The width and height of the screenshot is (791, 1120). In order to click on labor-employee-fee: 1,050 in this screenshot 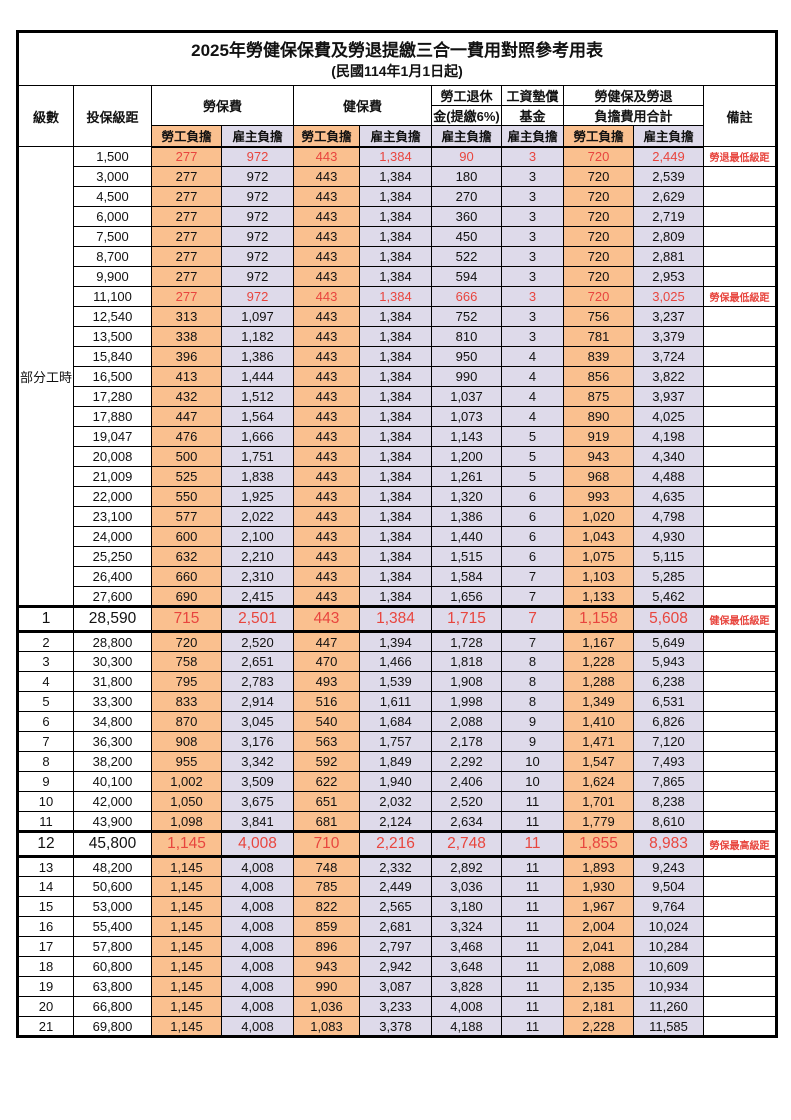, I will do `click(186, 801)`.